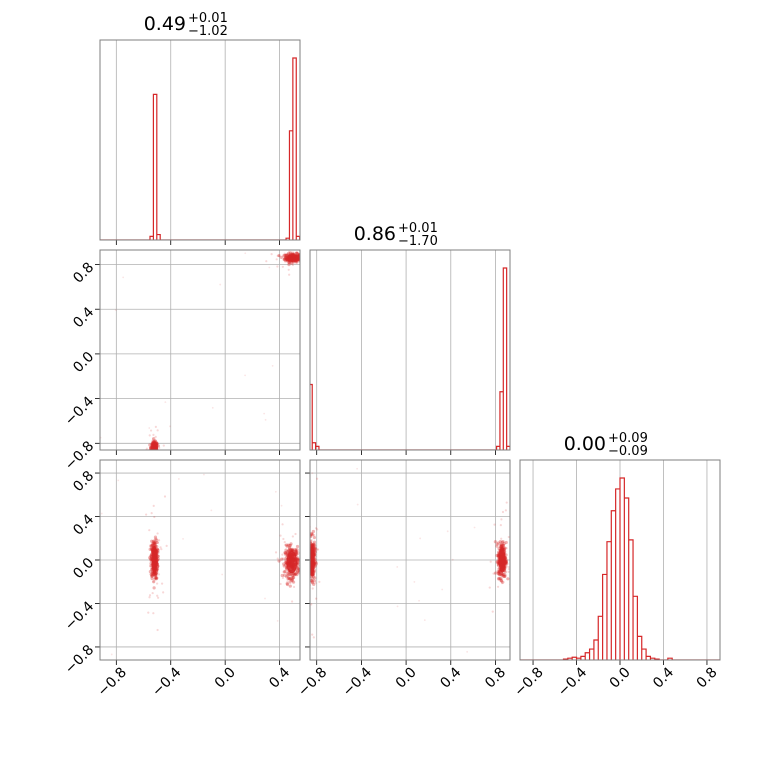 Image resolution: width=760 pixels, height=760 pixels. What do you see at coordinates (225, 677) in the screenshot?
I see `x-tick-label: 0.0` at bounding box center [225, 677].